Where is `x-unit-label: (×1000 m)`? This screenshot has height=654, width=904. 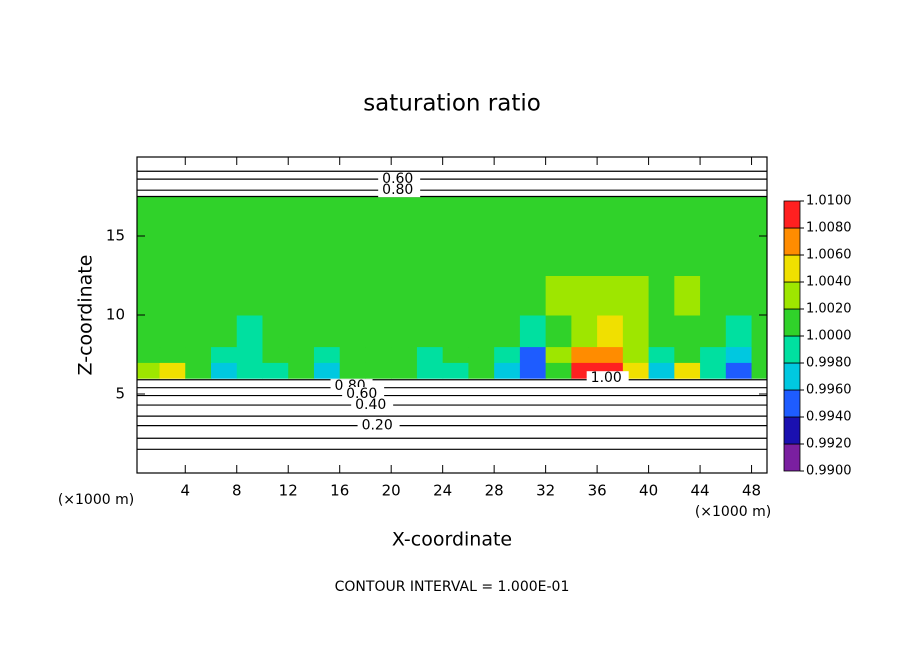
x-unit-label: (×1000 m) is located at coordinates (733, 512).